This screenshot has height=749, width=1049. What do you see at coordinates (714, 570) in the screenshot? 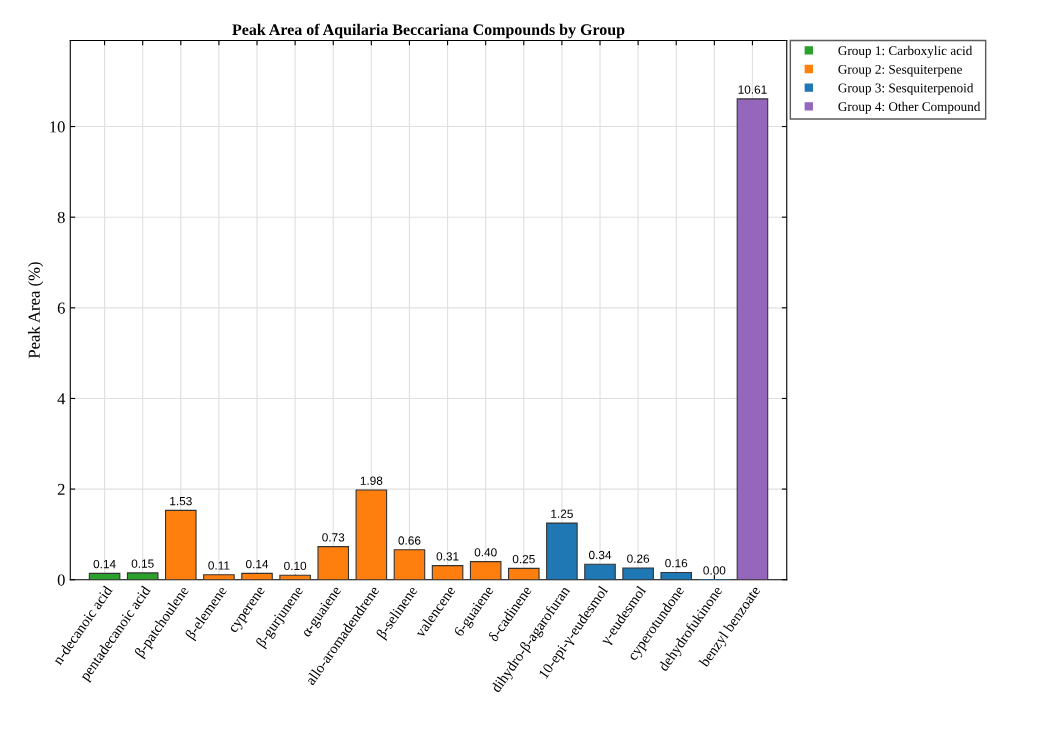
I see `data-label: 0.00` at bounding box center [714, 570].